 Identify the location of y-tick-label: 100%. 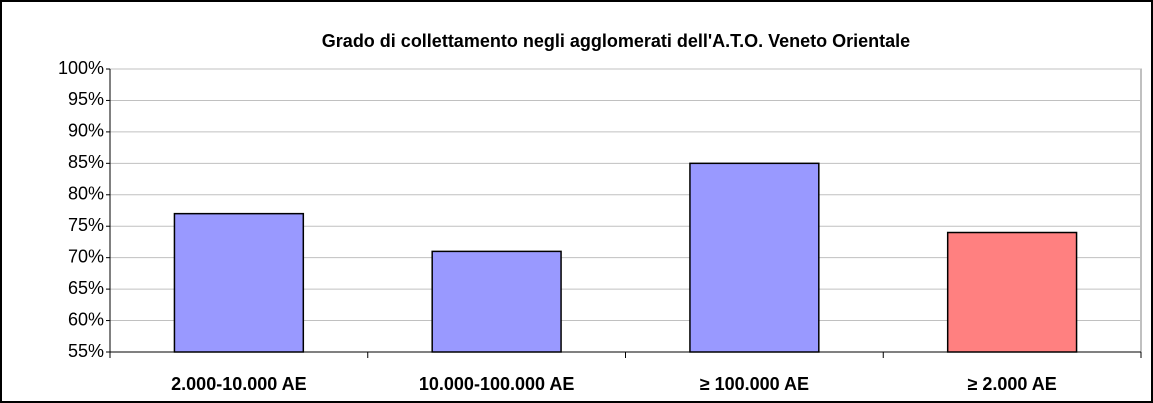
(81, 68).